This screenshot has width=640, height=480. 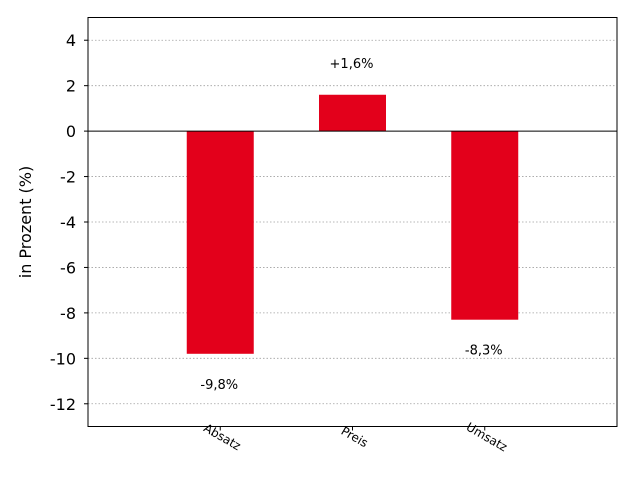 What do you see at coordinates (484, 351) in the screenshot?
I see `data-label: -8,3%` at bounding box center [484, 351].